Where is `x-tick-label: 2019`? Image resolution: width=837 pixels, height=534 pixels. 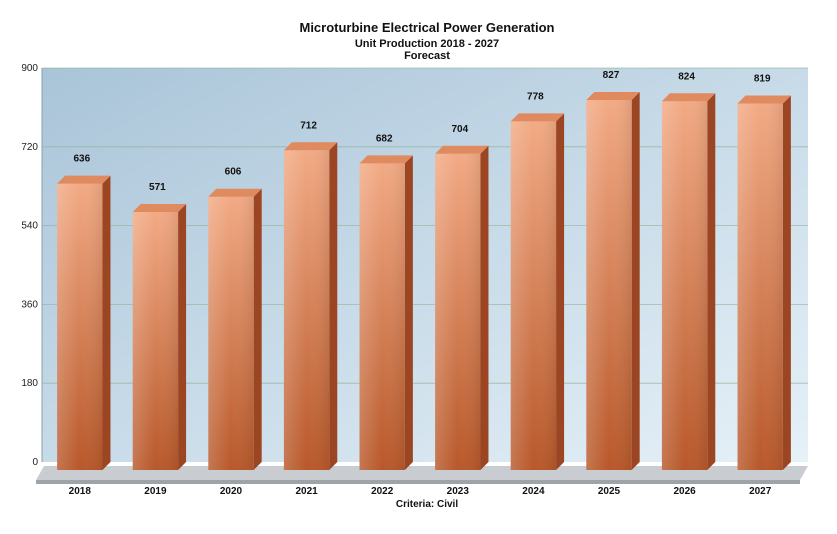
x-tick-label: 2019 is located at coordinates (155, 491).